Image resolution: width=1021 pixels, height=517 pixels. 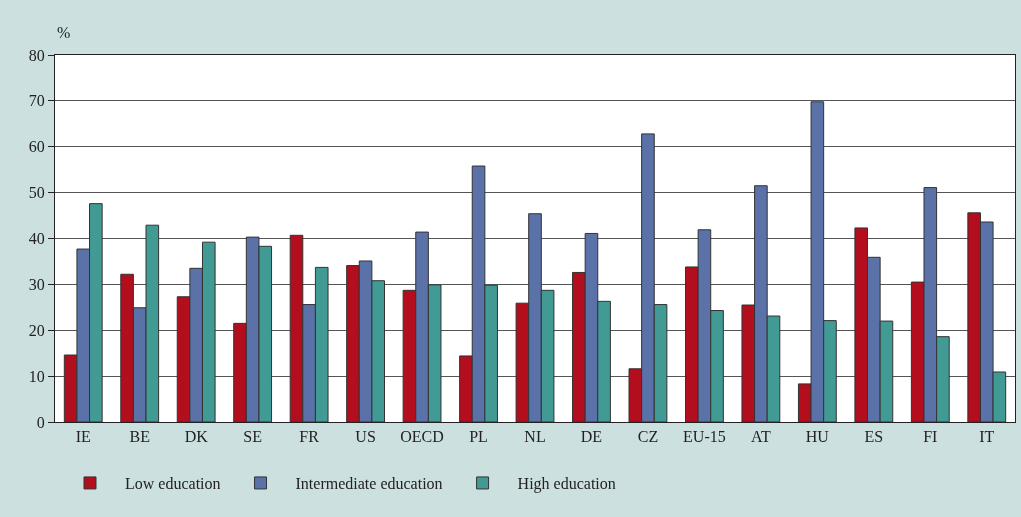 I want to click on x-tick-label: EU-15, so click(x=704, y=437).